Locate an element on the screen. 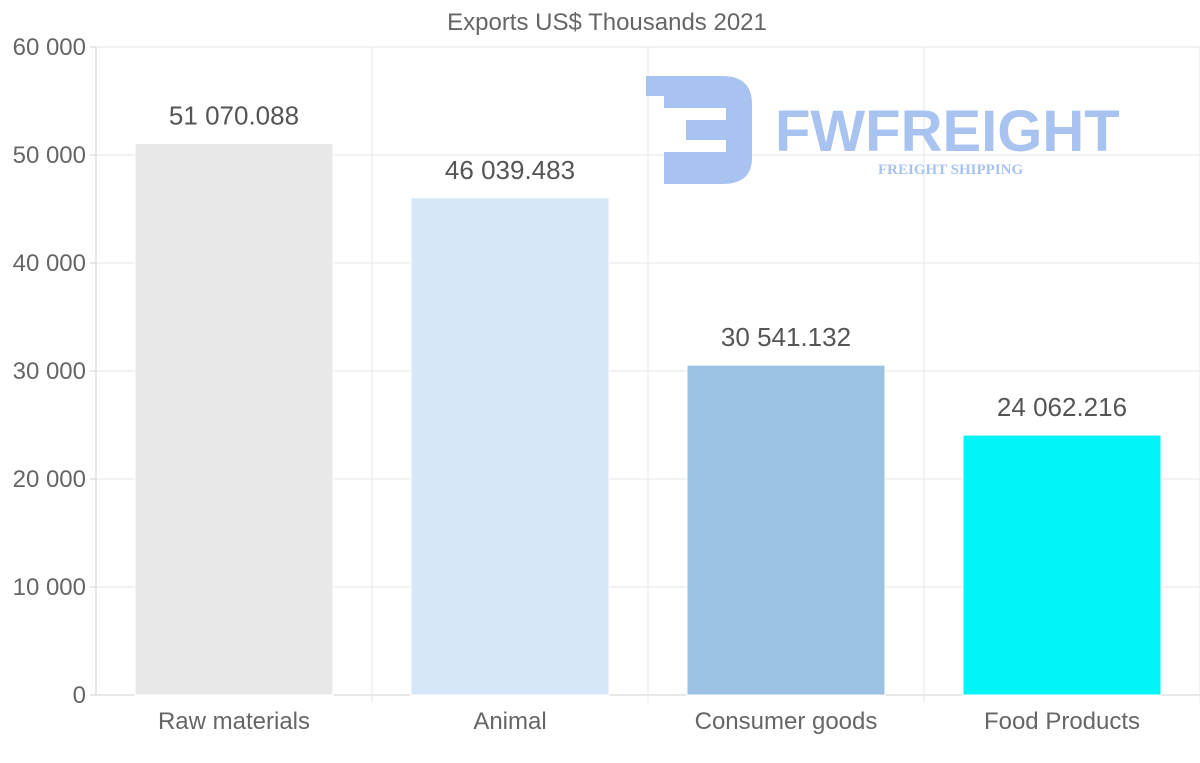 The width and height of the screenshot is (1200, 763). bar-raw-materials is located at coordinates (234, 419).